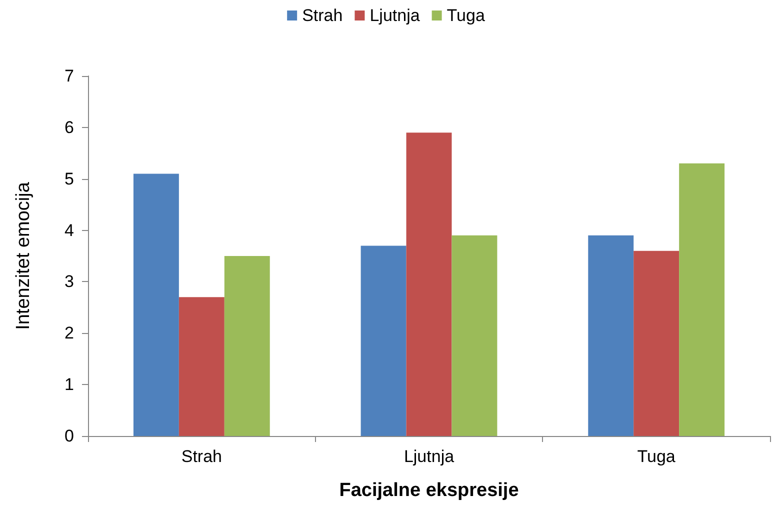  I want to click on x-axis-title: Facijalne ekspresije, so click(429, 490).